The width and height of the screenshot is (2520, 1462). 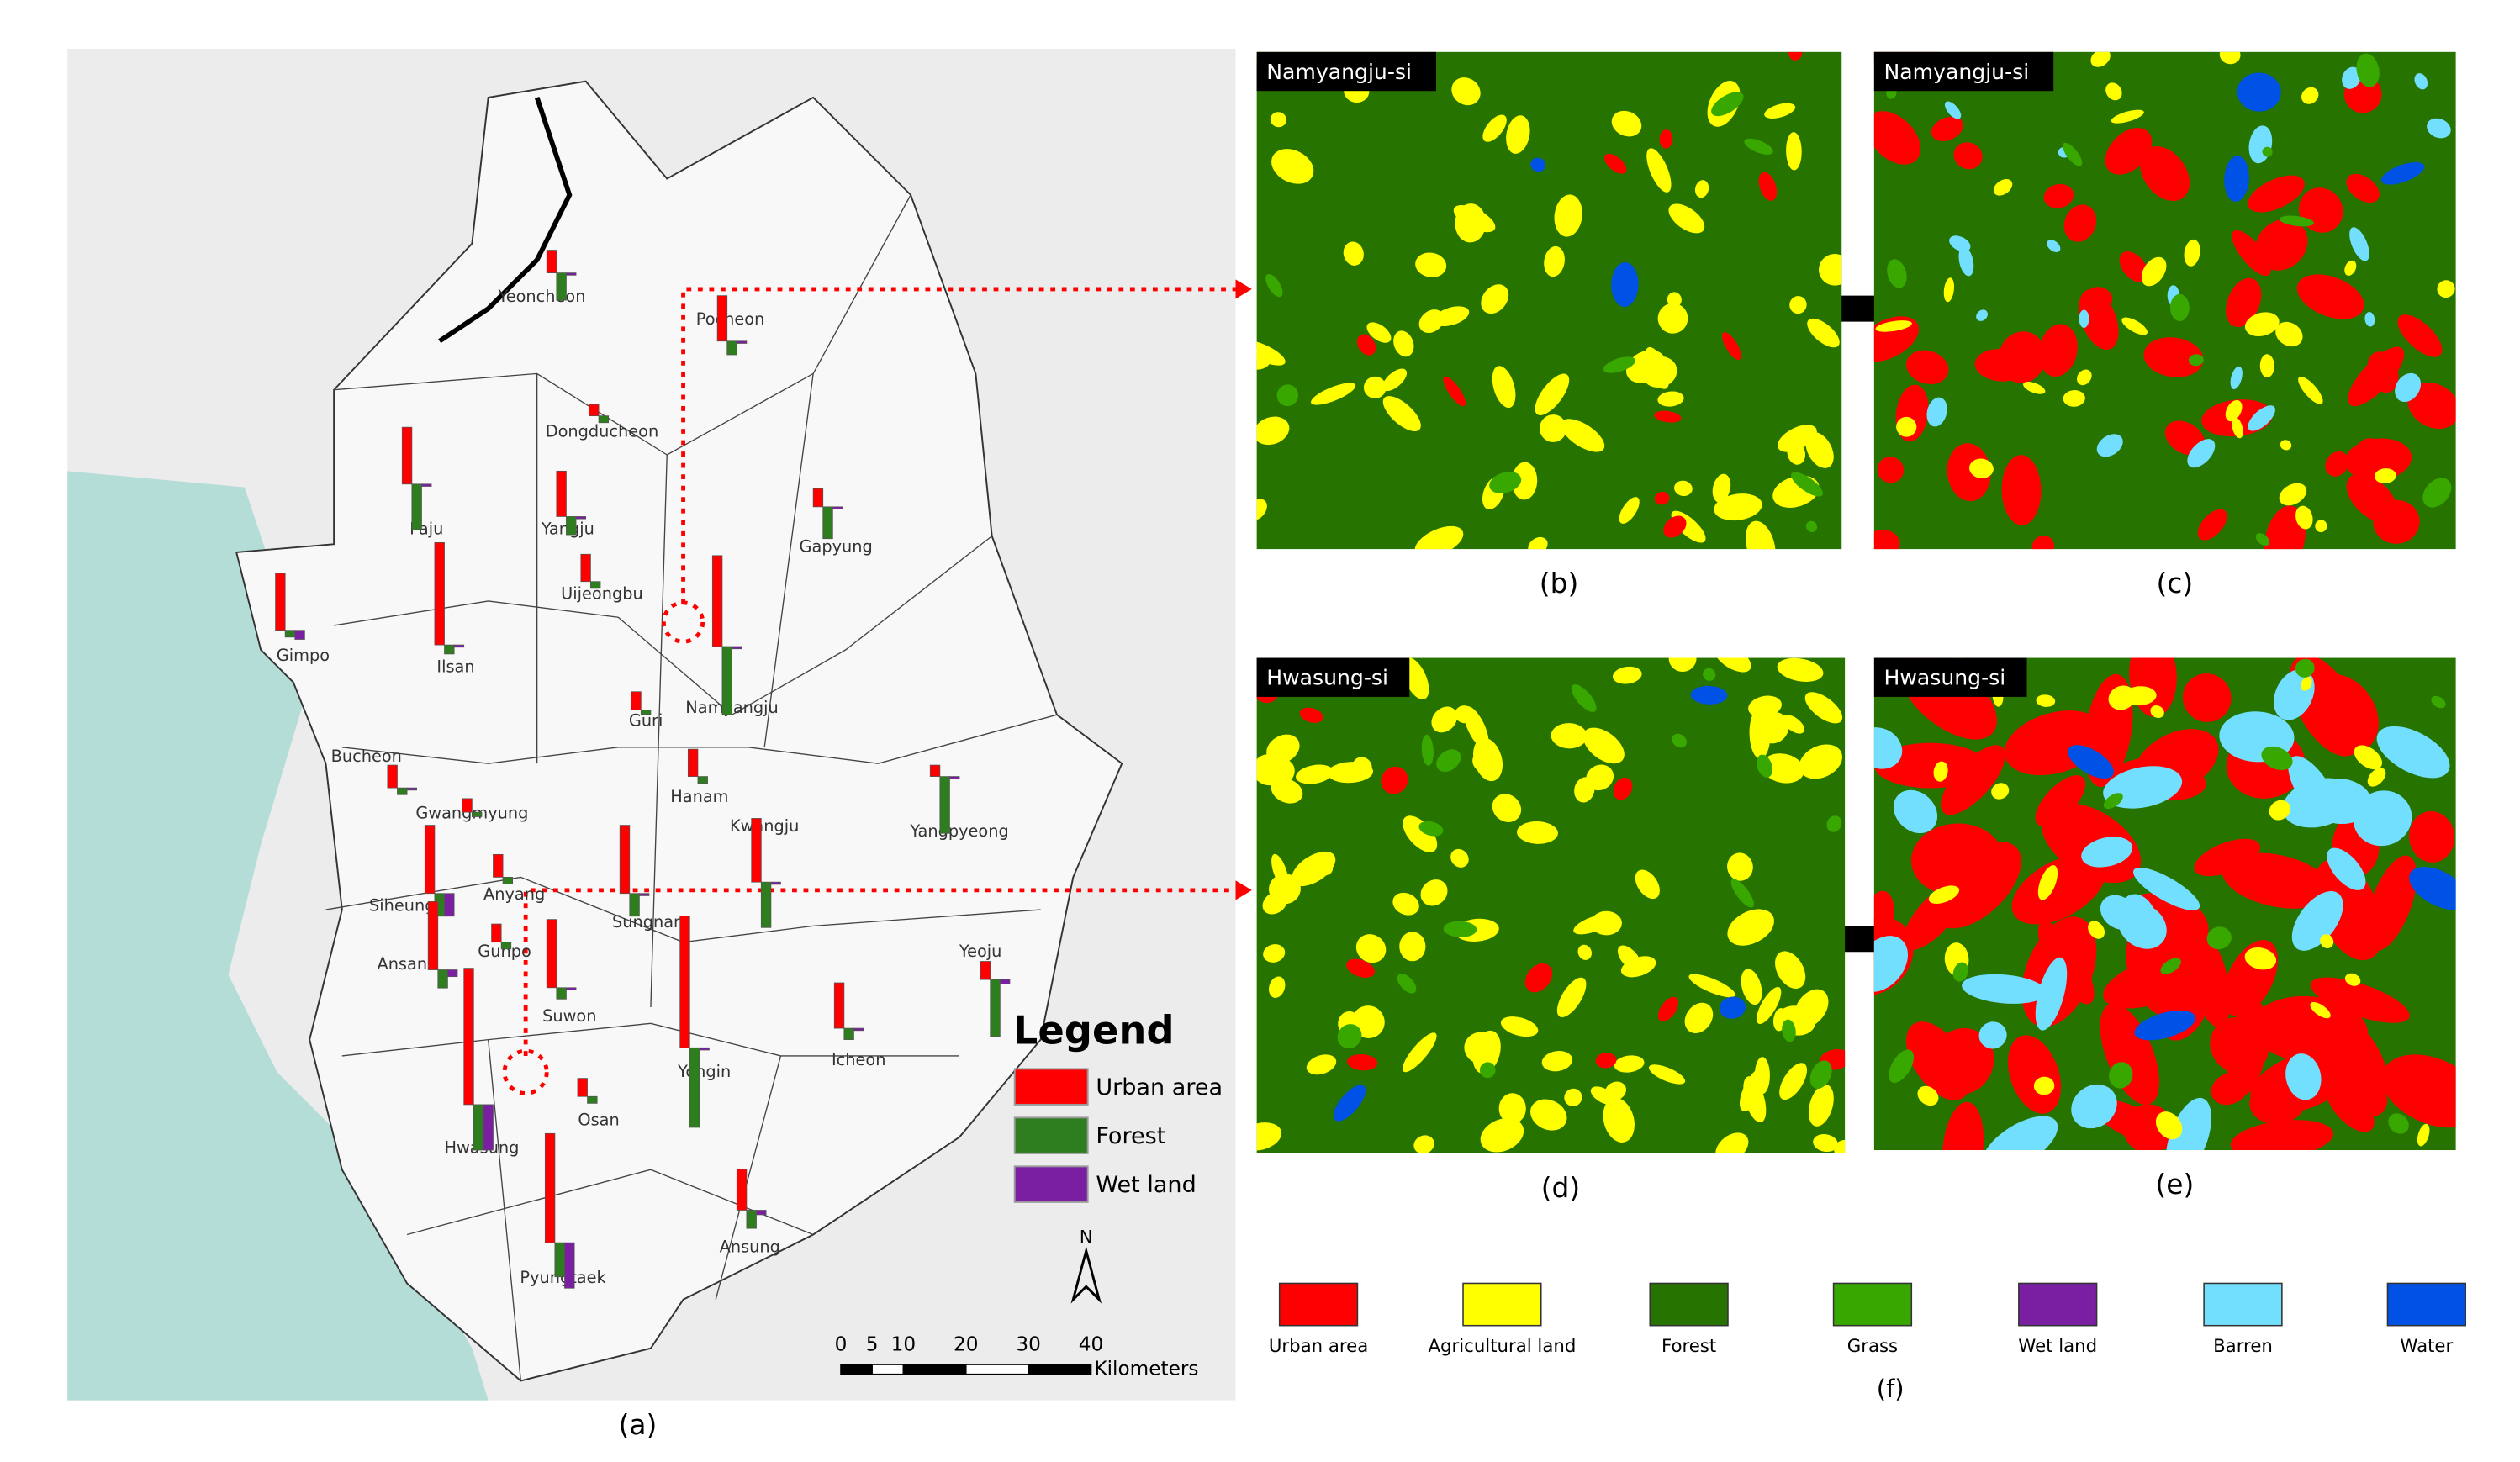 I want to click on city-label: Yeoncheon, so click(x=541, y=297).